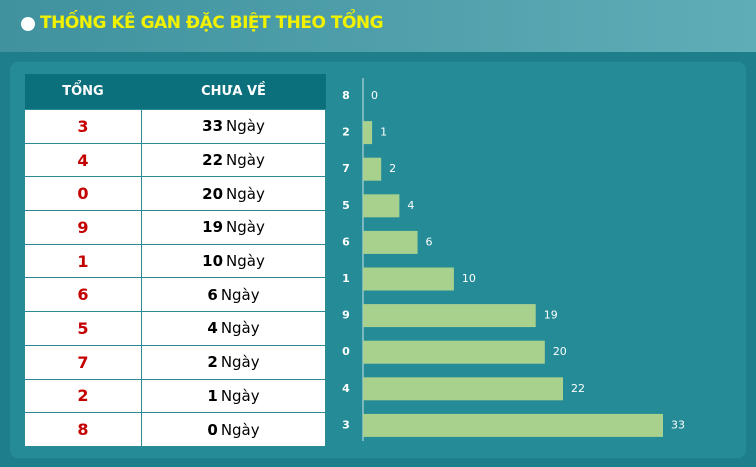 The height and width of the screenshot is (467, 756). Describe the element at coordinates (212, 395) in the screenshot. I see `days-value: 1` at that location.